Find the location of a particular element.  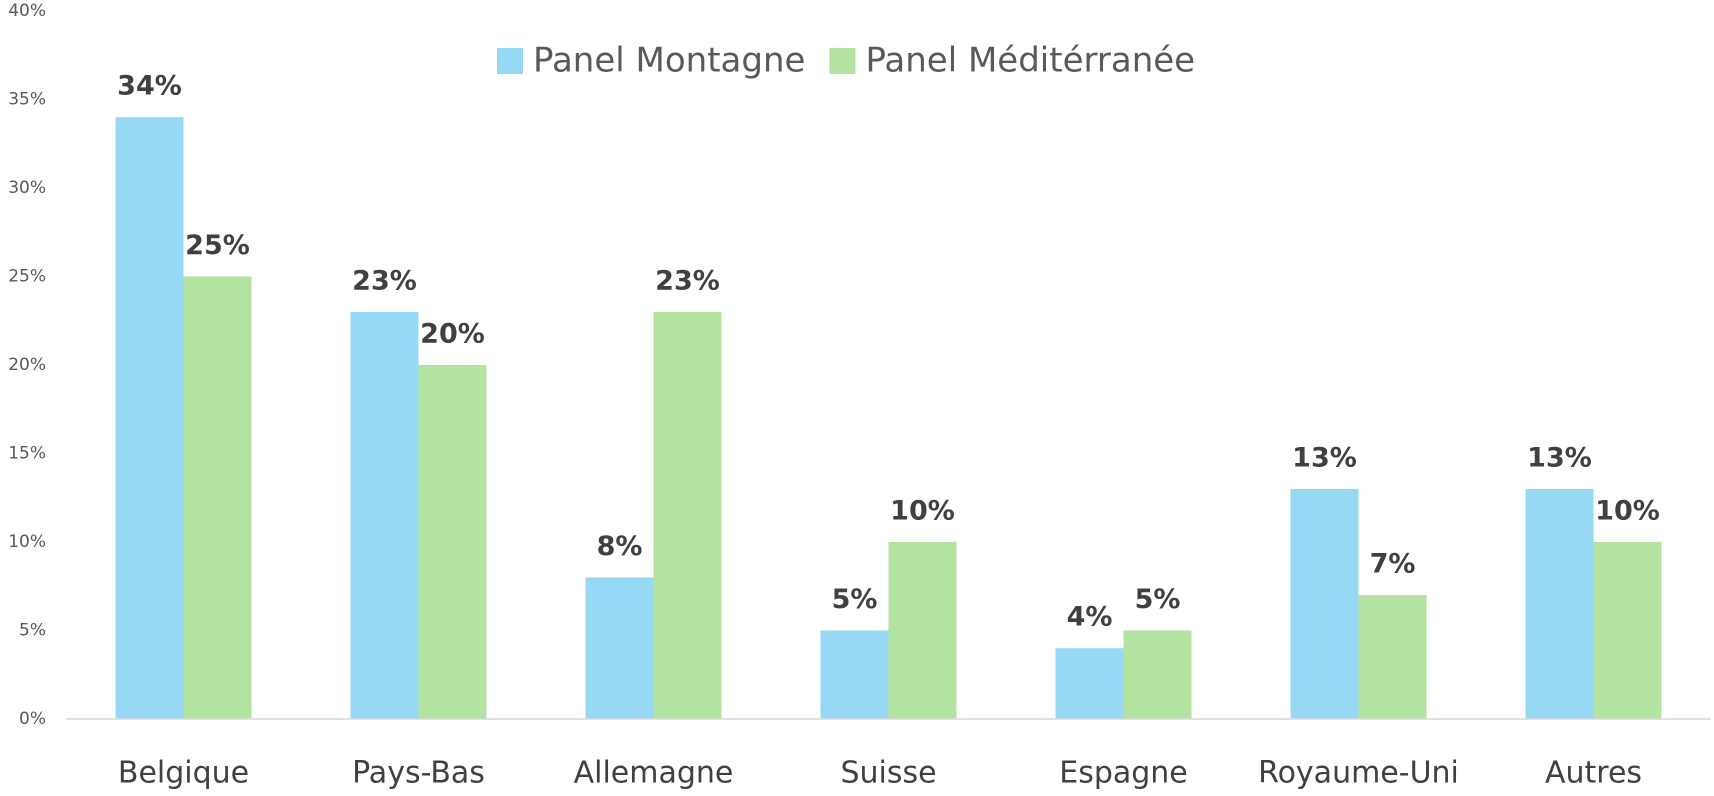

x-tick-label: Pays-Bas is located at coordinates (418, 773).